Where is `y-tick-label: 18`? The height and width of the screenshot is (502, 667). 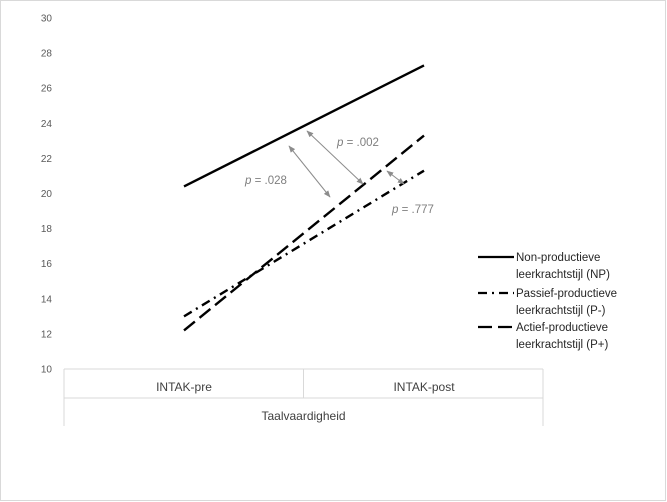 y-tick-label: 18 is located at coordinates (47, 229).